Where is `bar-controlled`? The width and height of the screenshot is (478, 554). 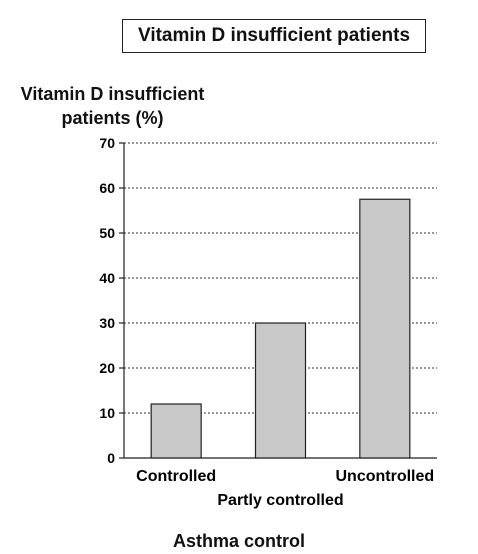
bar-controlled is located at coordinates (176, 431).